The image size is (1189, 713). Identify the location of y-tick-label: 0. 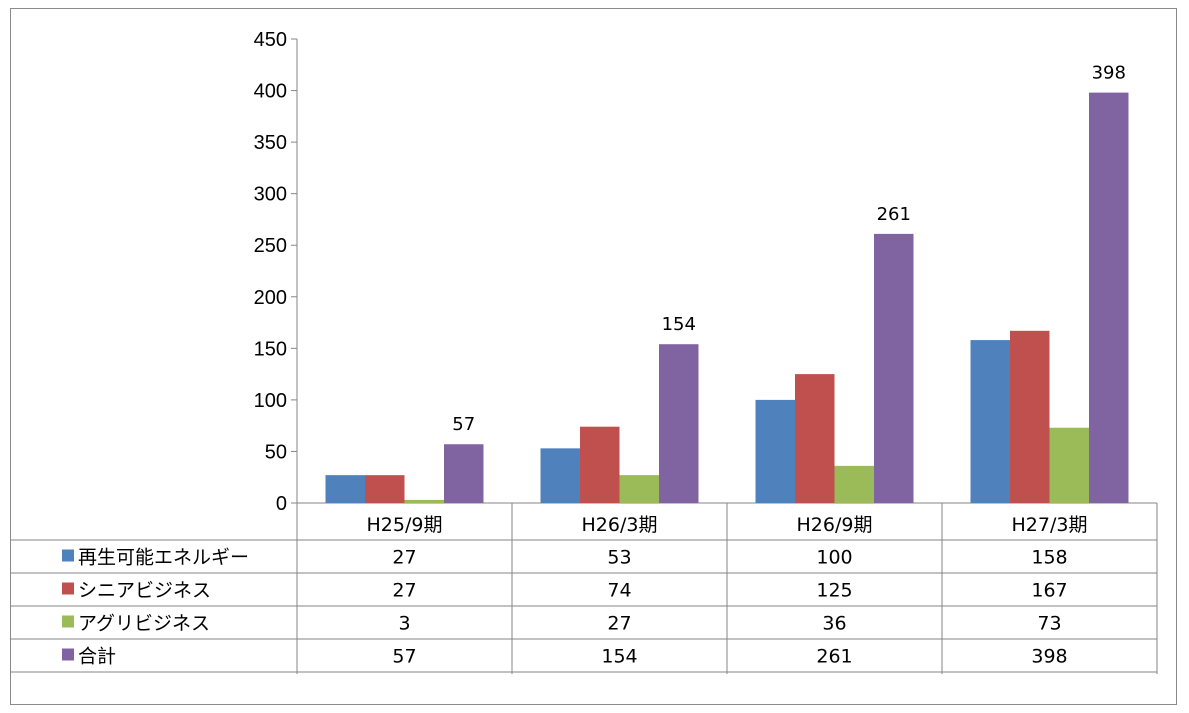
(281, 504).